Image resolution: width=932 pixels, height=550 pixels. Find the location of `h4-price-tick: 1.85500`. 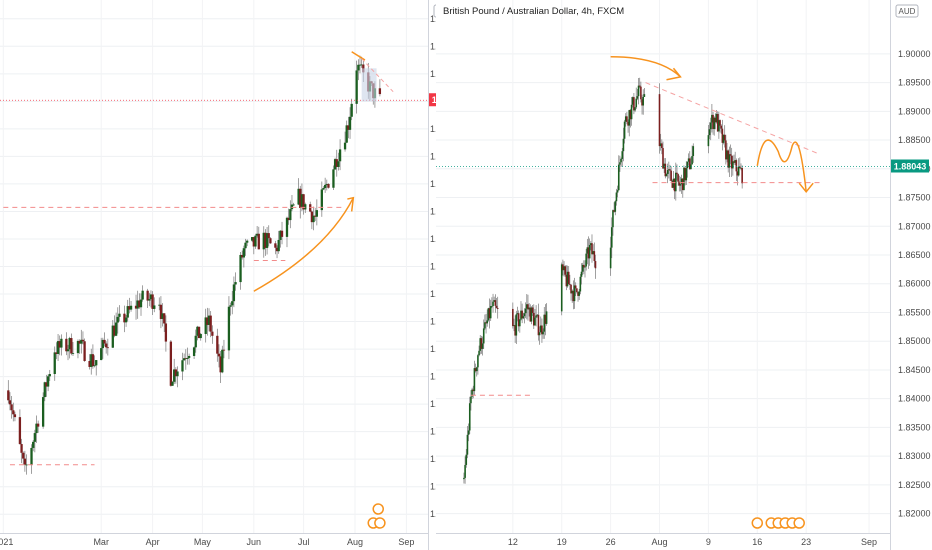

h4-price-tick: 1.85500 is located at coordinates (914, 312).